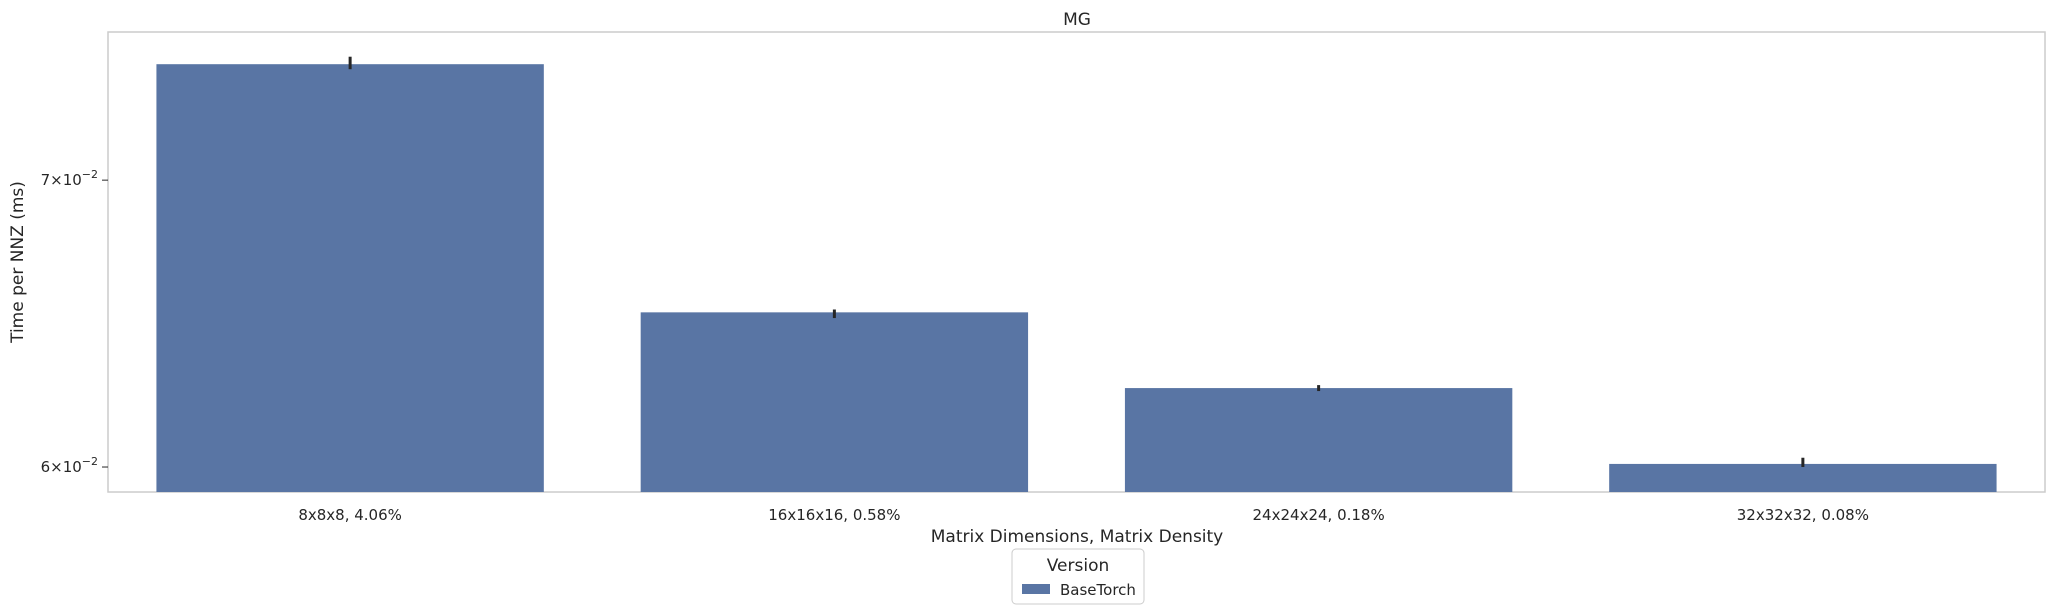  What do you see at coordinates (1036, 589) in the screenshot?
I see `legend-swatch-basetorch` at bounding box center [1036, 589].